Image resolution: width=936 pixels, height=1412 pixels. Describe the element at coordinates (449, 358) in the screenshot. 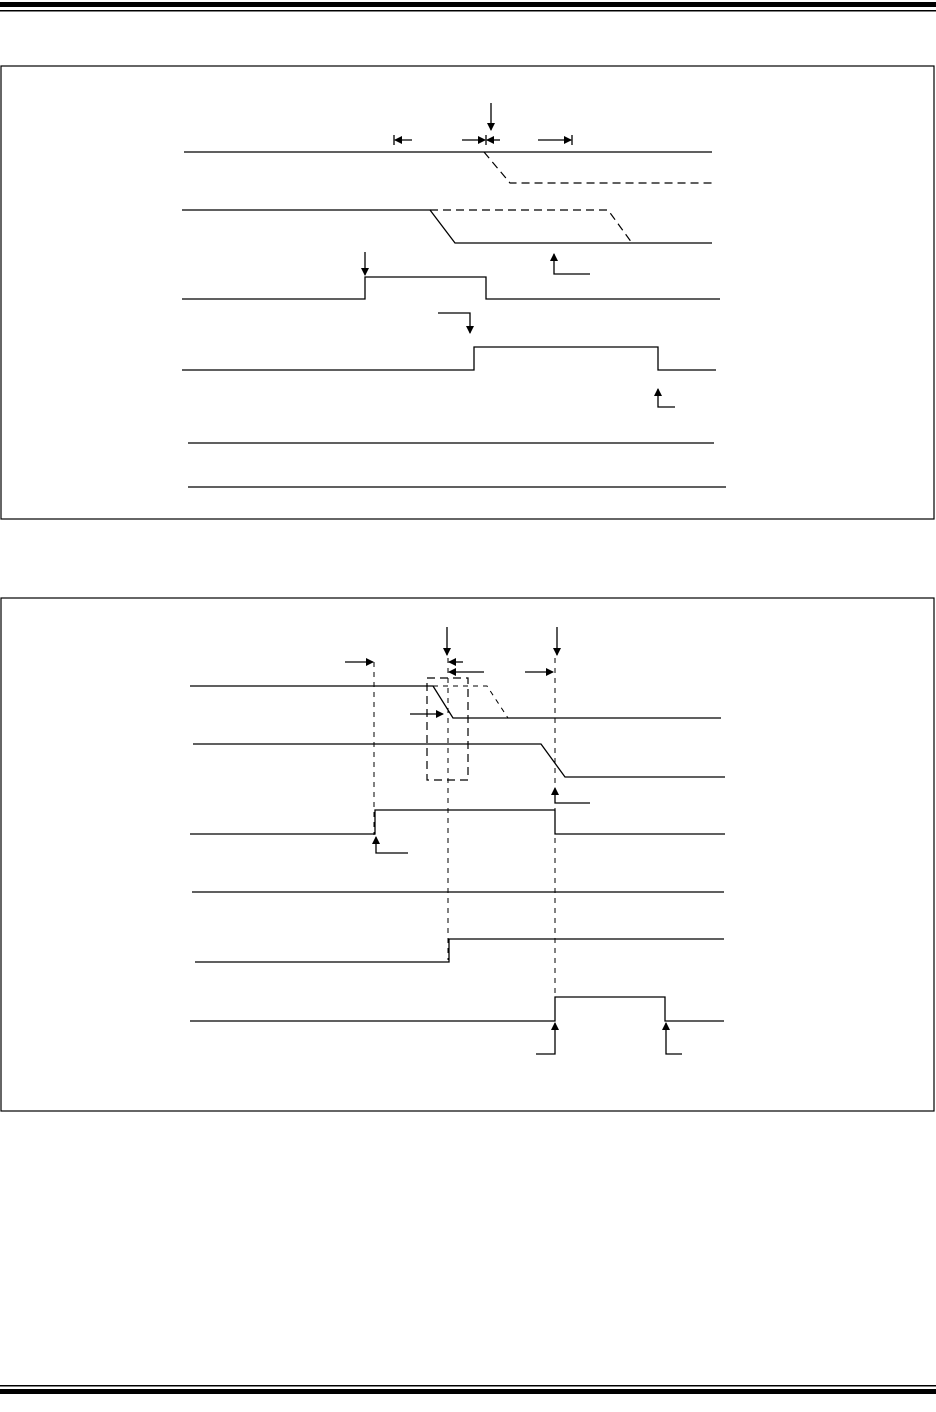

I see `signal-4-waveform` at that location.